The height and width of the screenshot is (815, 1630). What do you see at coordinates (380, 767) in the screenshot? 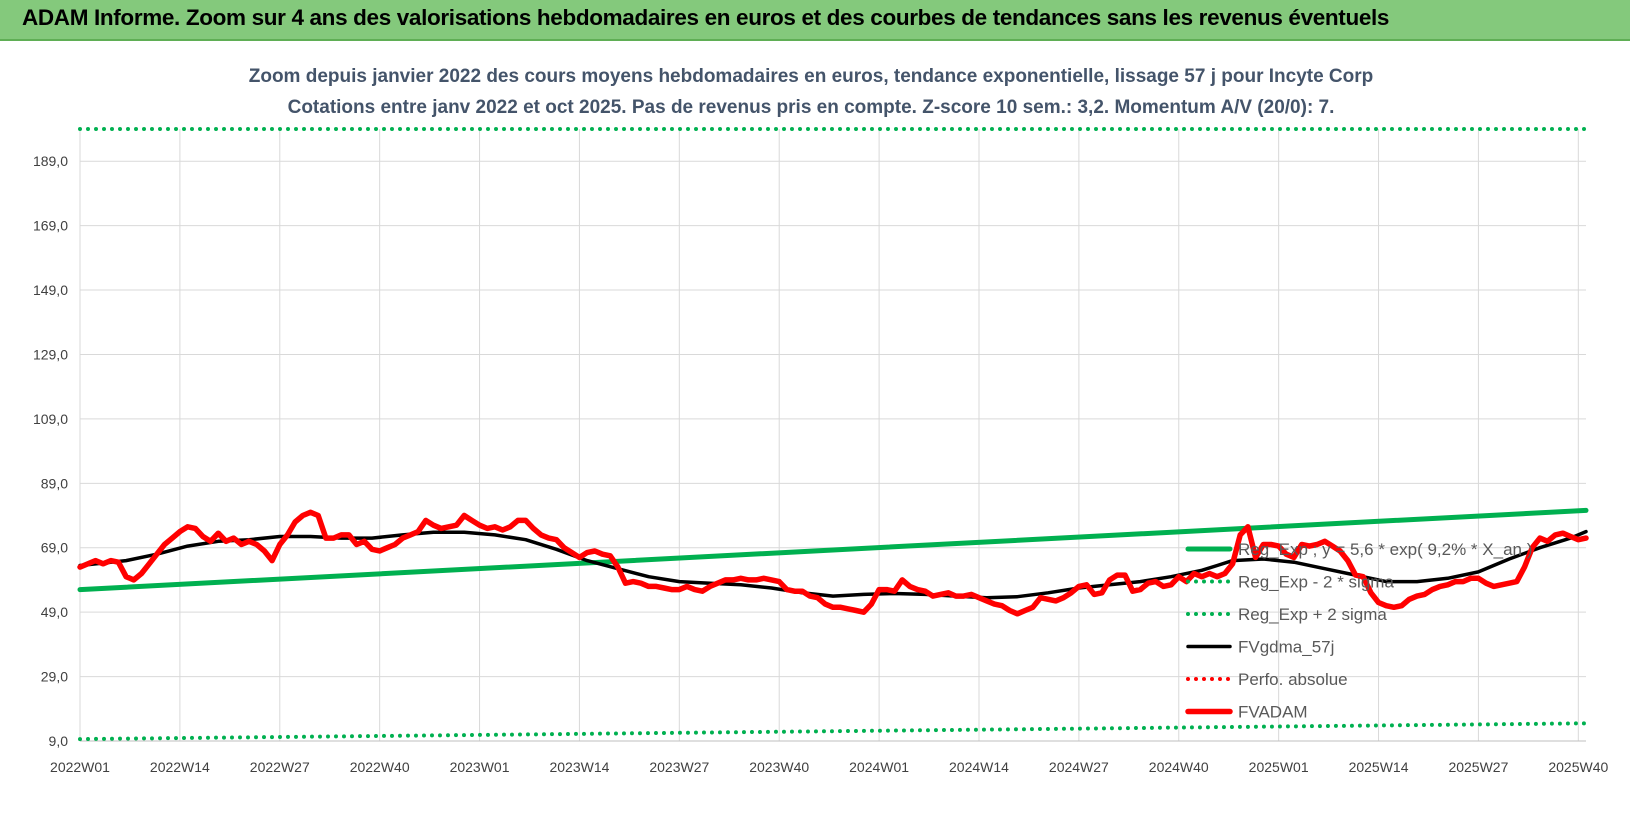
I see `x-tick-label: 2022W40` at bounding box center [380, 767].